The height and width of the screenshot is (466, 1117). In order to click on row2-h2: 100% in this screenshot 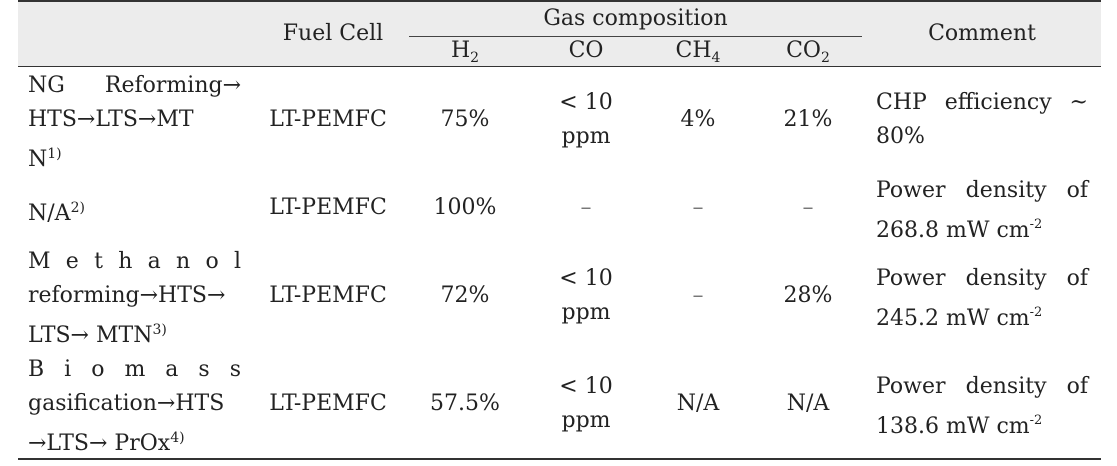, I will do `click(465, 207)`.